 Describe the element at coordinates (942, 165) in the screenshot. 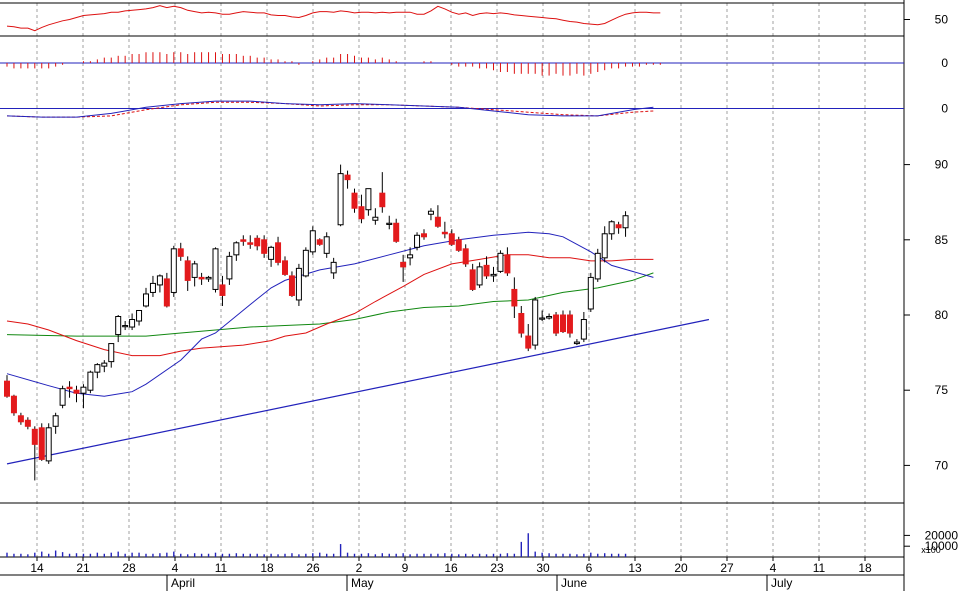

I see `price-tick-label-0: 90` at that location.